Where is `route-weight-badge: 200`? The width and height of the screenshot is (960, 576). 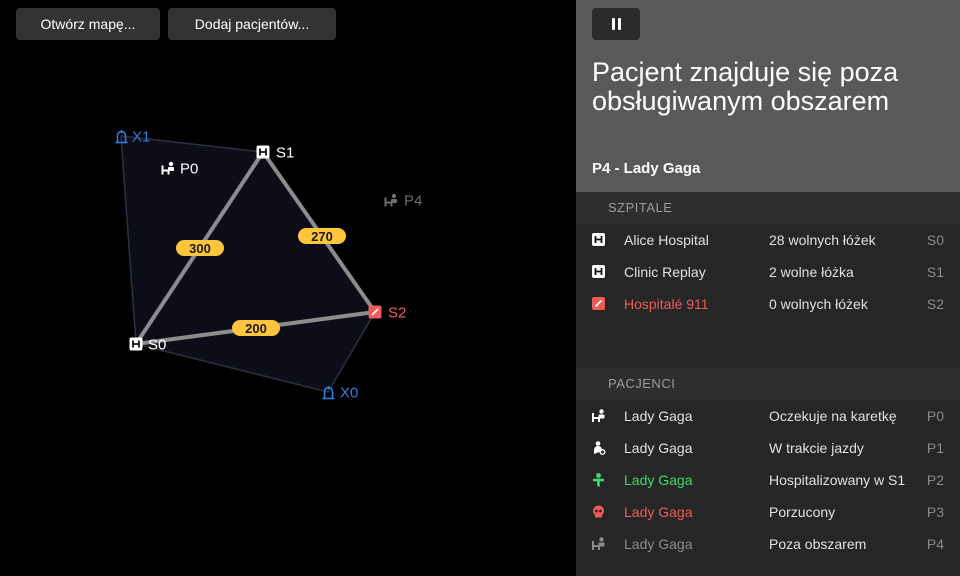
route-weight-badge: 200 is located at coordinates (256, 328).